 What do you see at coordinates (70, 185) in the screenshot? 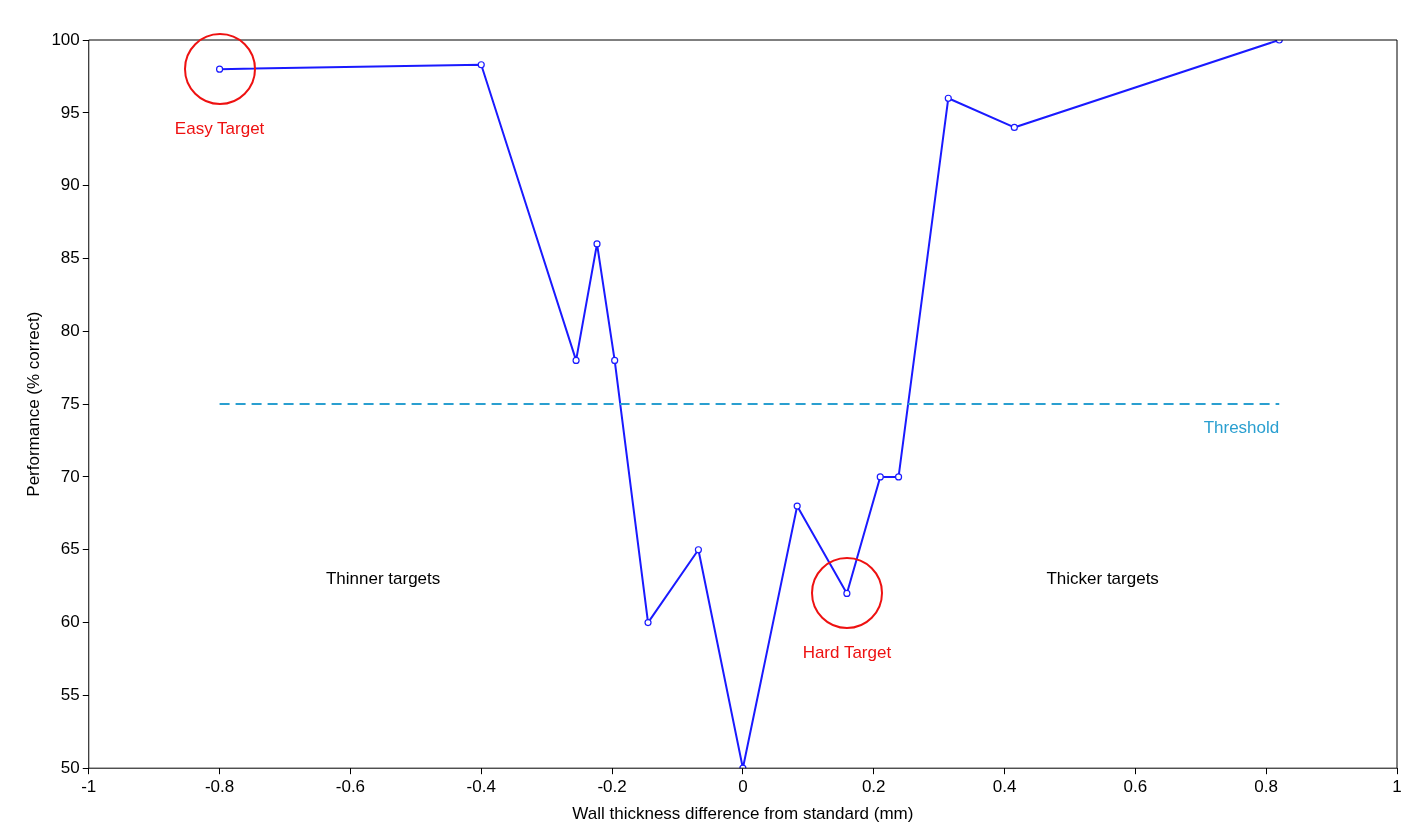
I see `y-tick-label: 90` at bounding box center [70, 185].